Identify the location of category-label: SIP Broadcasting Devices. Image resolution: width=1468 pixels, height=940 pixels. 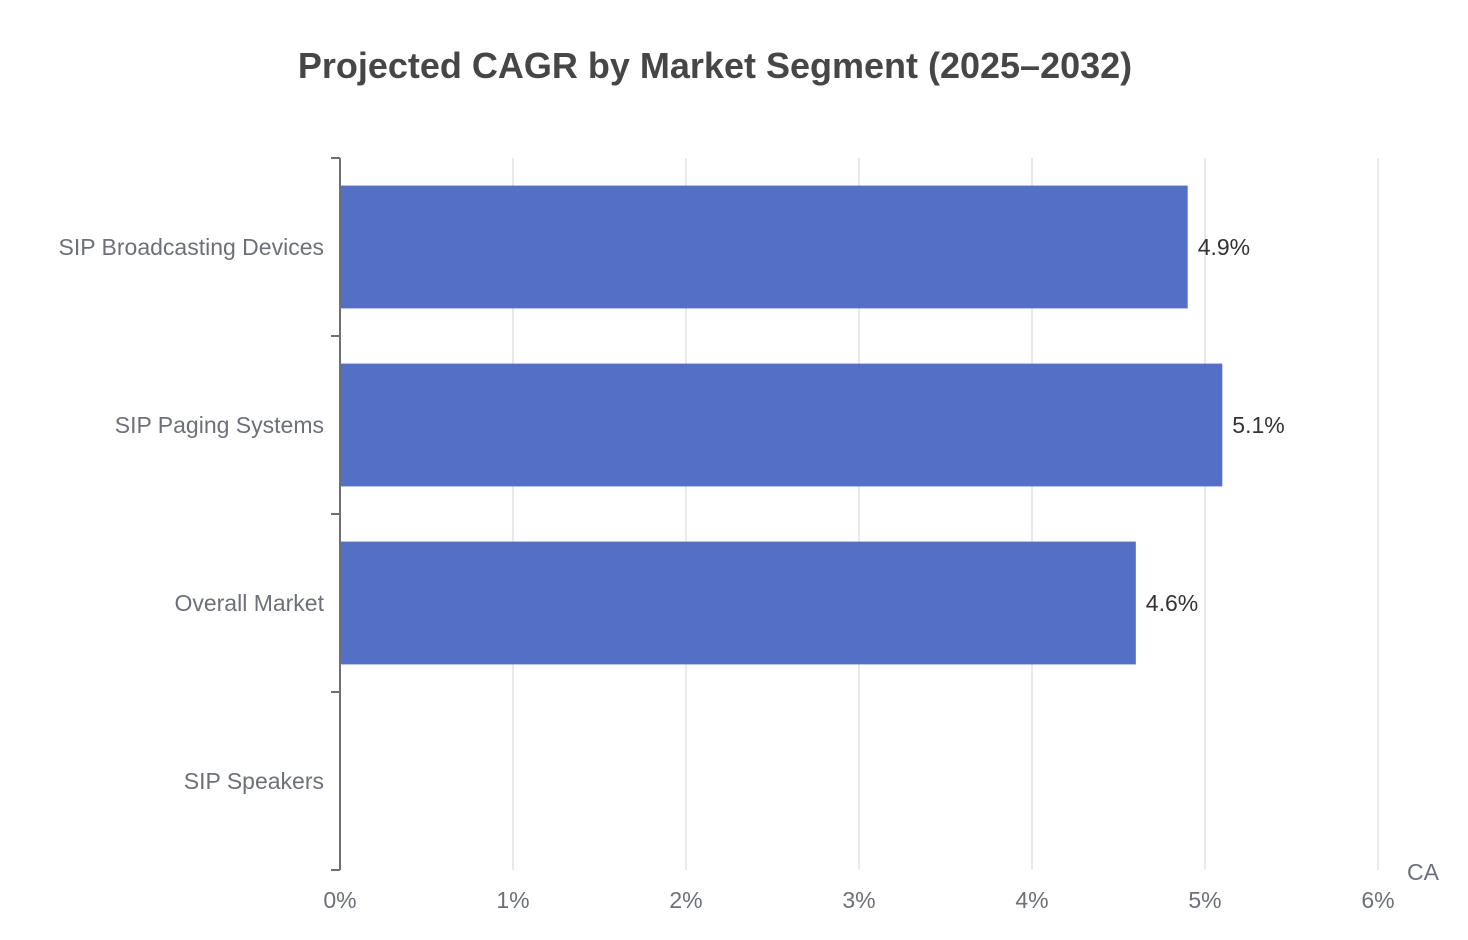
(192, 247).